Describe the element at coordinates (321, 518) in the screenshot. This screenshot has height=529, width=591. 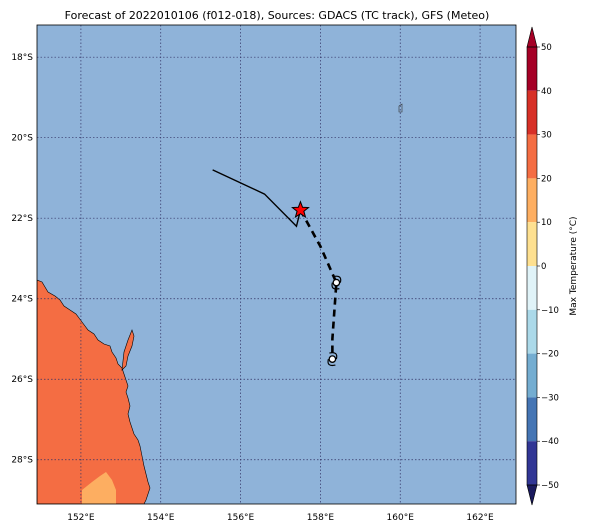
I see `lon-tick-label: 158°E` at that location.